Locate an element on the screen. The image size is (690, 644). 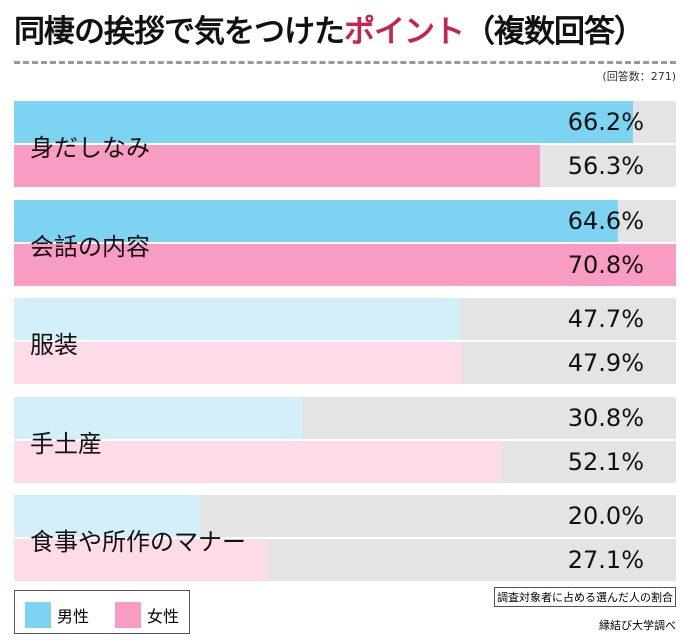
source: 縁結び大学調べ is located at coordinates (637, 625).